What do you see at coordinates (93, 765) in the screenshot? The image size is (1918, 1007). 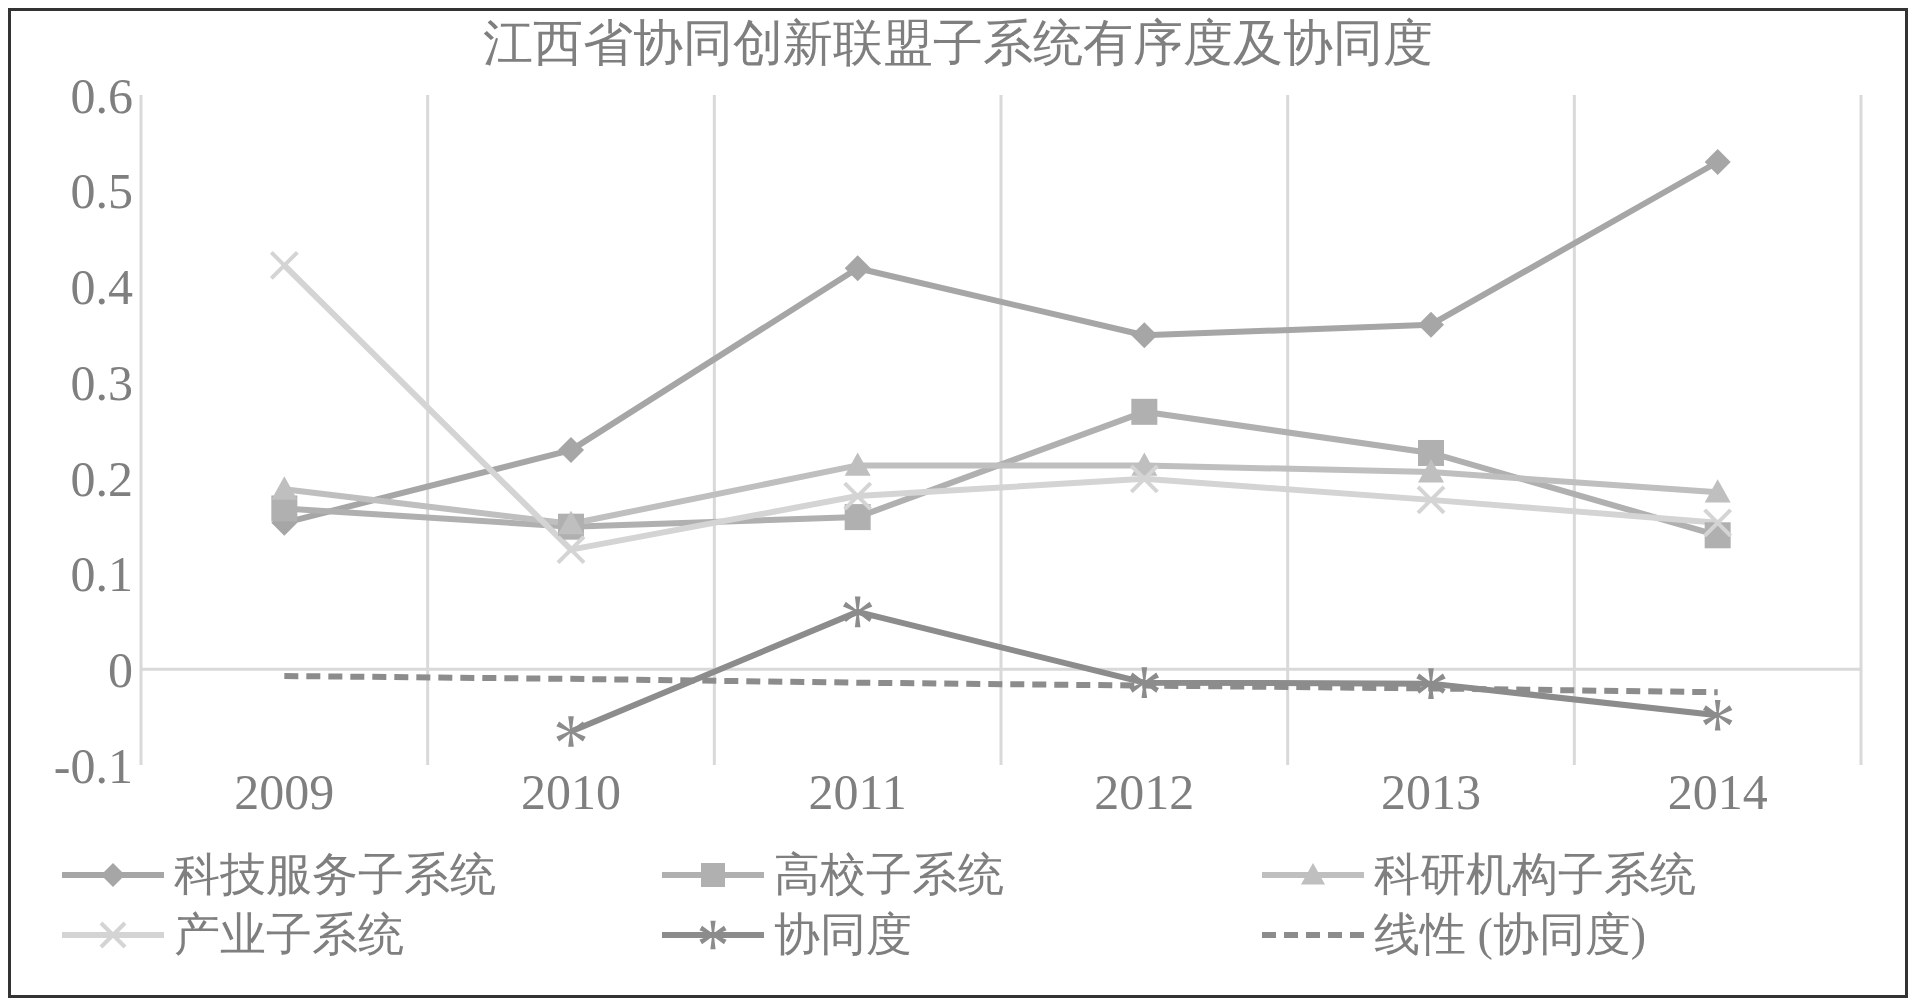 I see `y-tick-label: -0.1` at bounding box center [93, 765].